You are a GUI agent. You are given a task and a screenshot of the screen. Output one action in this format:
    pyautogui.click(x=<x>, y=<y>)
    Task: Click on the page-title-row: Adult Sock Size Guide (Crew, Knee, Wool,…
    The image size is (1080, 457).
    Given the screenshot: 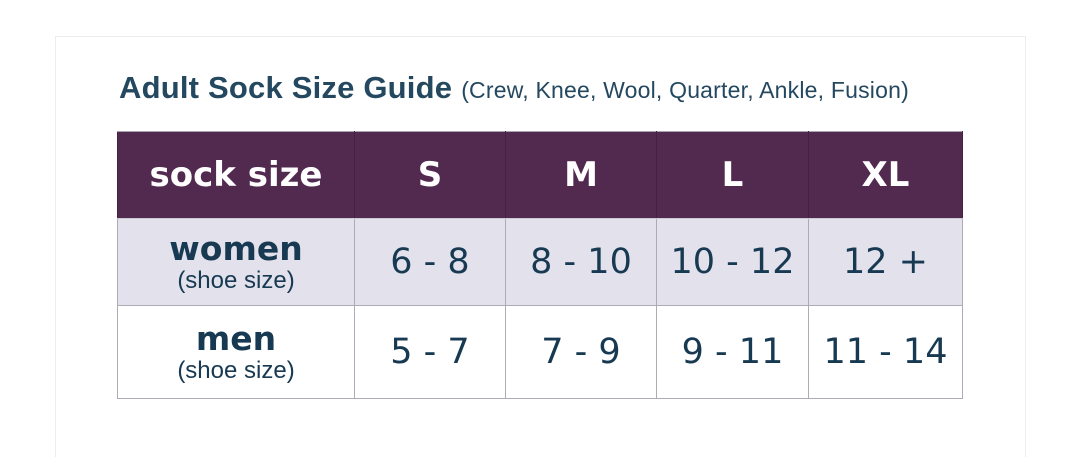 What is the action you would take?
    pyautogui.click(x=514, y=88)
    